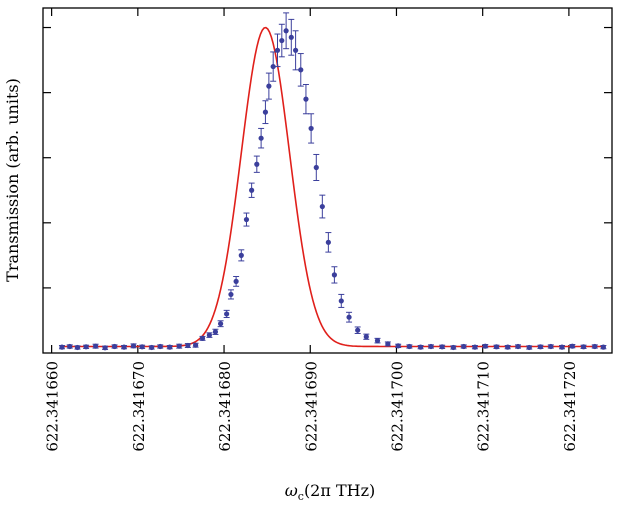 The width and height of the screenshot is (619, 505). What do you see at coordinates (225, 406) in the screenshot?
I see `x-tick-label: 622.341680` at bounding box center [225, 406].